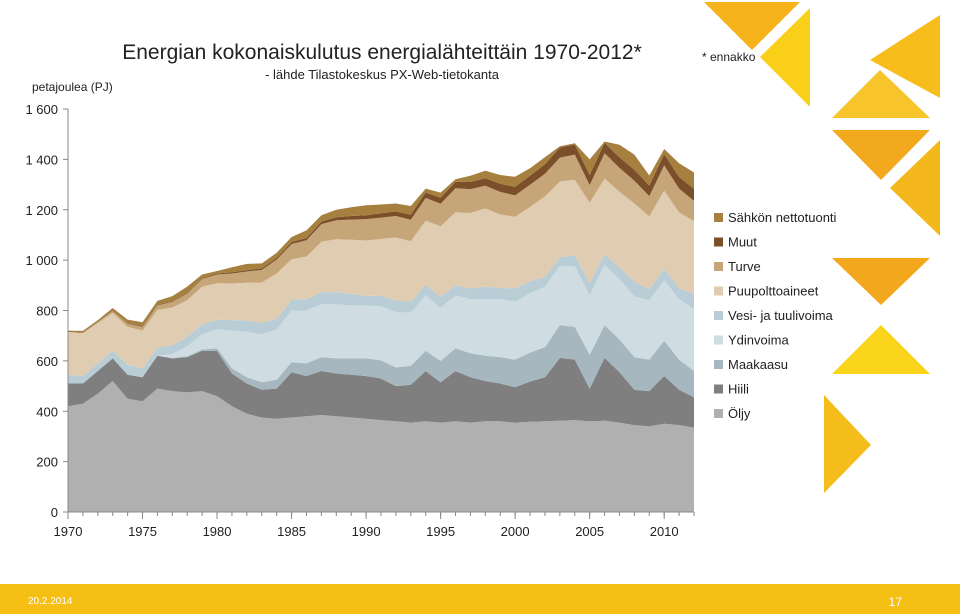 The height and width of the screenshot is (614, 960). I want to click on x-tick-label: 2005, so click(589, 531).